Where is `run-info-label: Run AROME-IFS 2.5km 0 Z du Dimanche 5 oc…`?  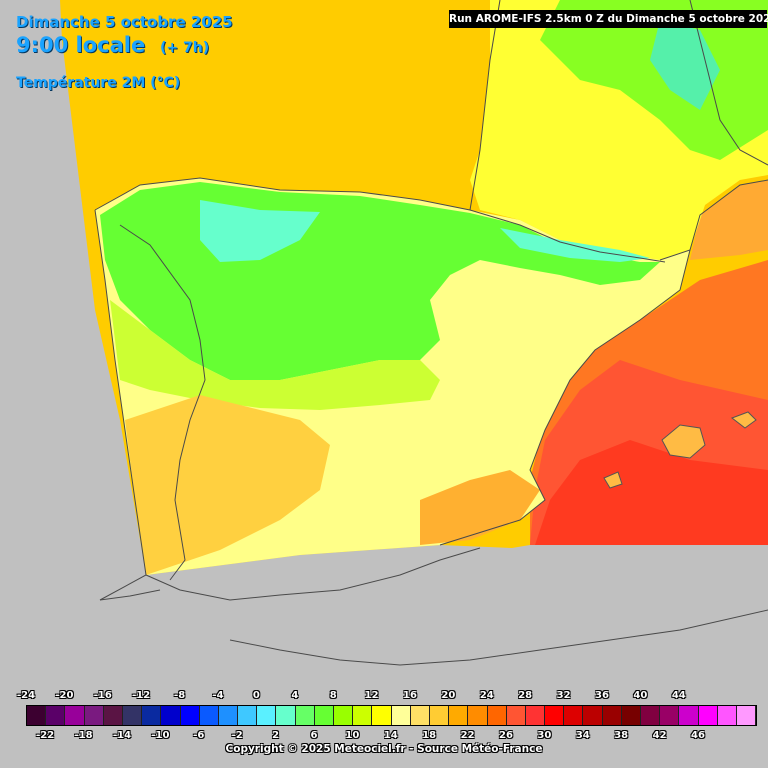 run-info-label: Run AROME-IFS 2.5km 0 Z du Dimanche 5 oc… is located at coordinates (608, 19).